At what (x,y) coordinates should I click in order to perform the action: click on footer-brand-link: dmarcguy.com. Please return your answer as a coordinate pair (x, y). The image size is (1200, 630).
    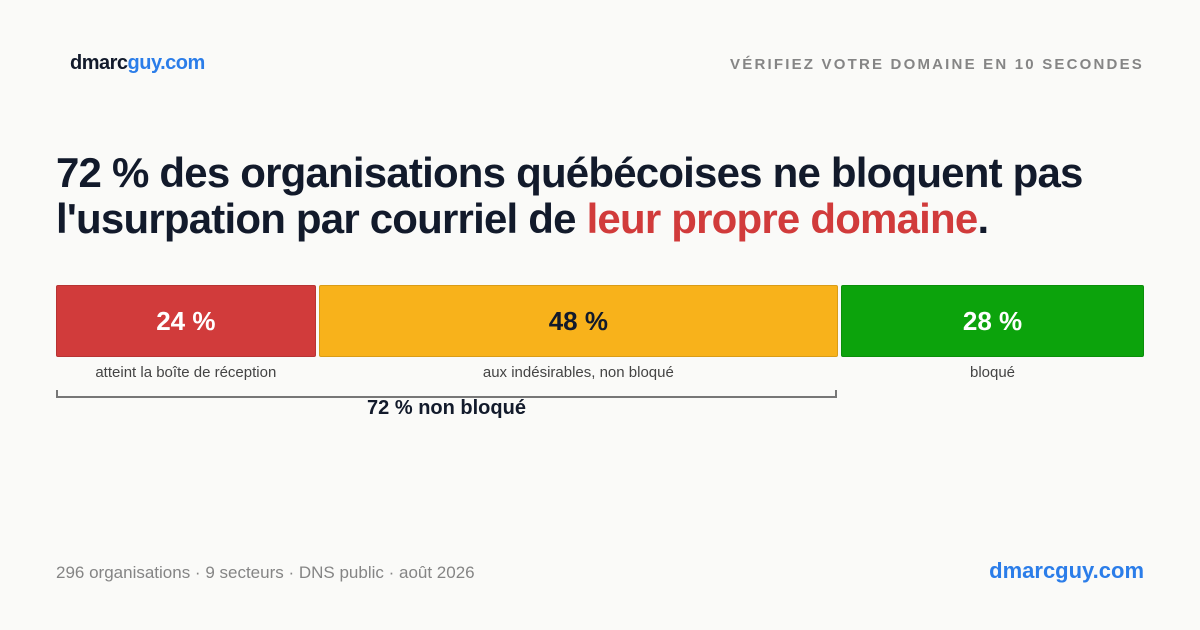
    Looking at the image, I should click on (1066, 570).